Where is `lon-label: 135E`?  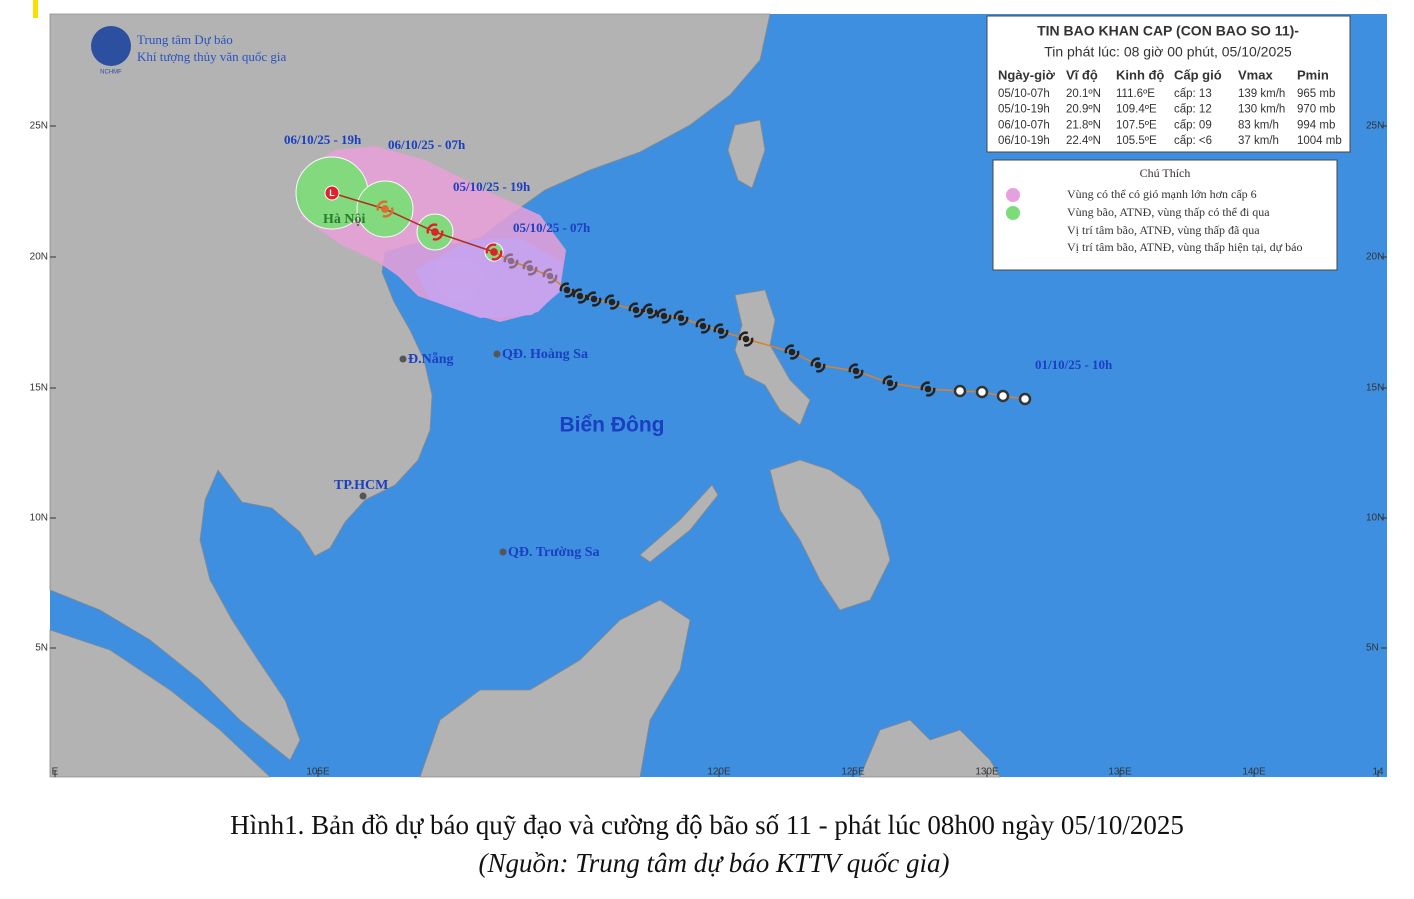 lon-label: 135E is located at coordinates (1120, 772).